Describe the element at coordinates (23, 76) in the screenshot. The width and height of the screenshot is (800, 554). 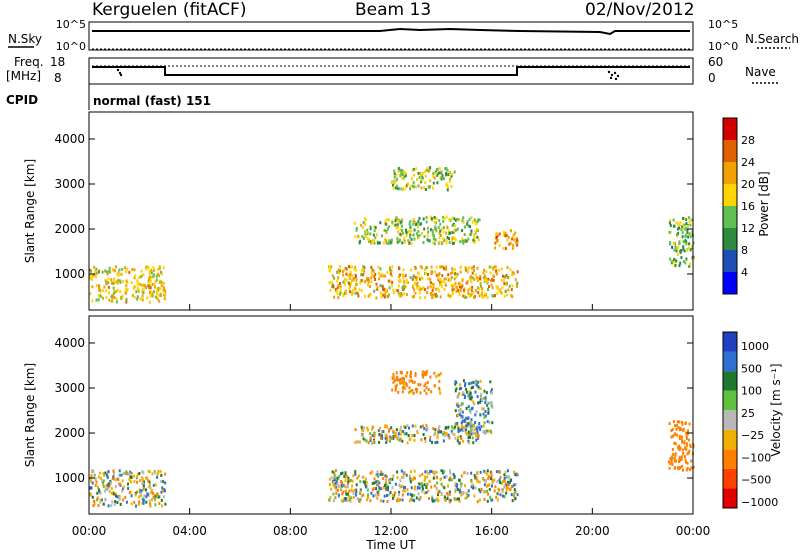
I see `freq-unit: [MHz]` at that location.